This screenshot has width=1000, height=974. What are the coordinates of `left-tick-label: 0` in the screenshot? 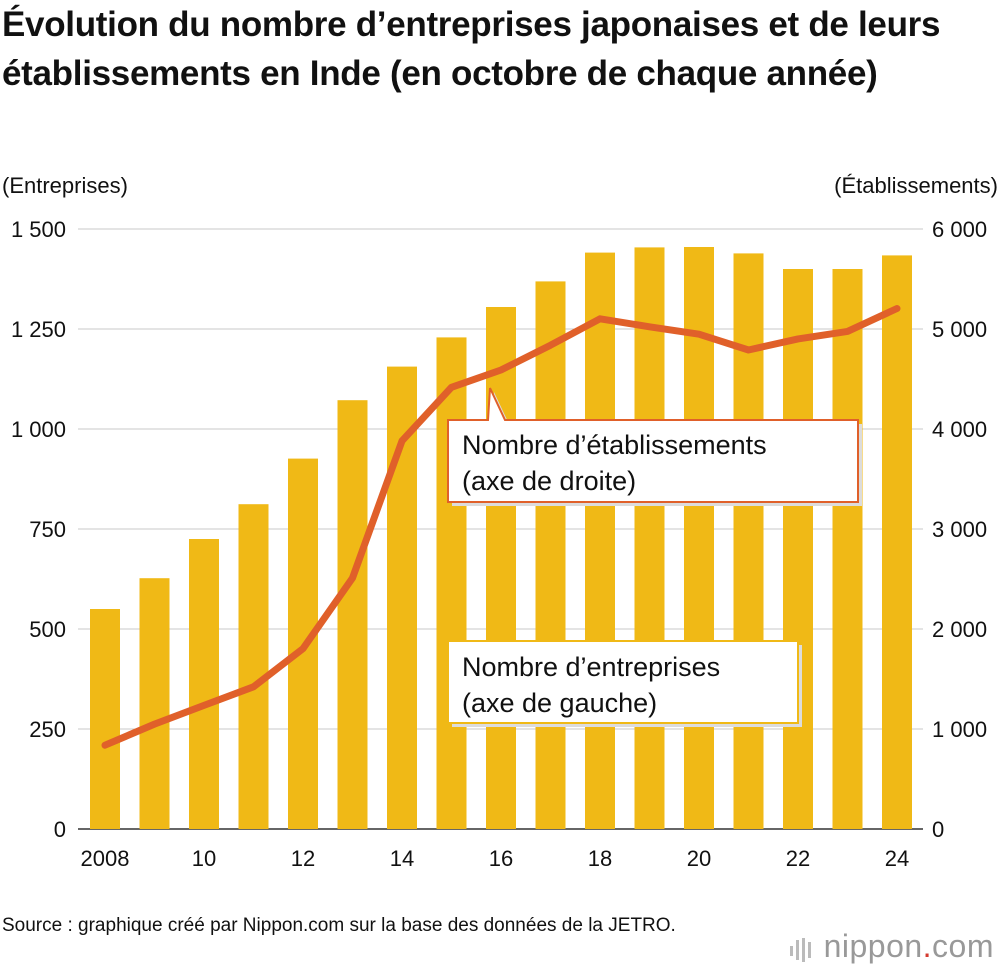 It's located at (60, 829).